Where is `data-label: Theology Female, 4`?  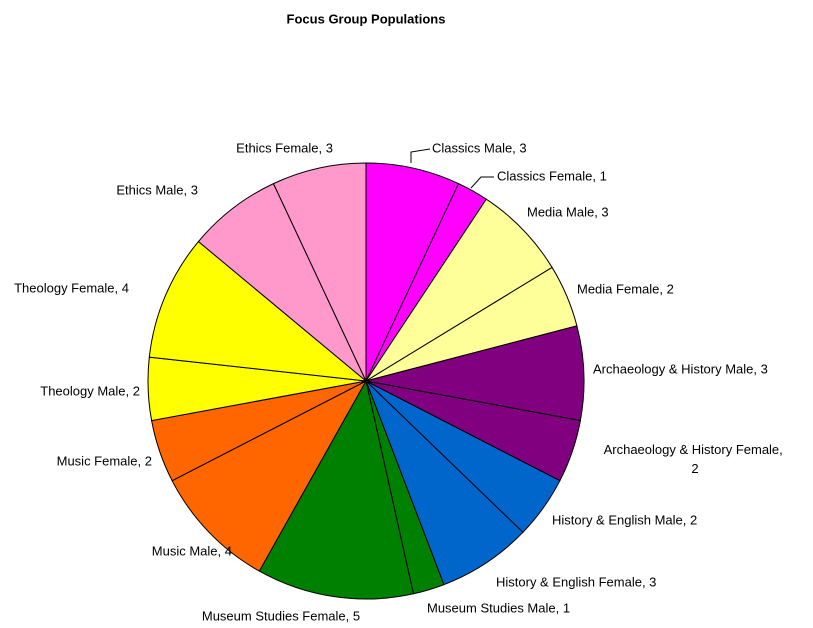 data-label: Theology Female, 4 is located at coordinates (71, 287).